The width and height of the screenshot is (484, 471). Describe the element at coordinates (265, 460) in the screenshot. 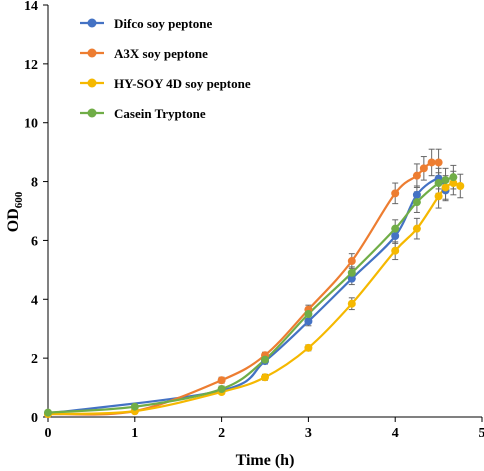

I see `x-axis-title: Time (h)` at that location.